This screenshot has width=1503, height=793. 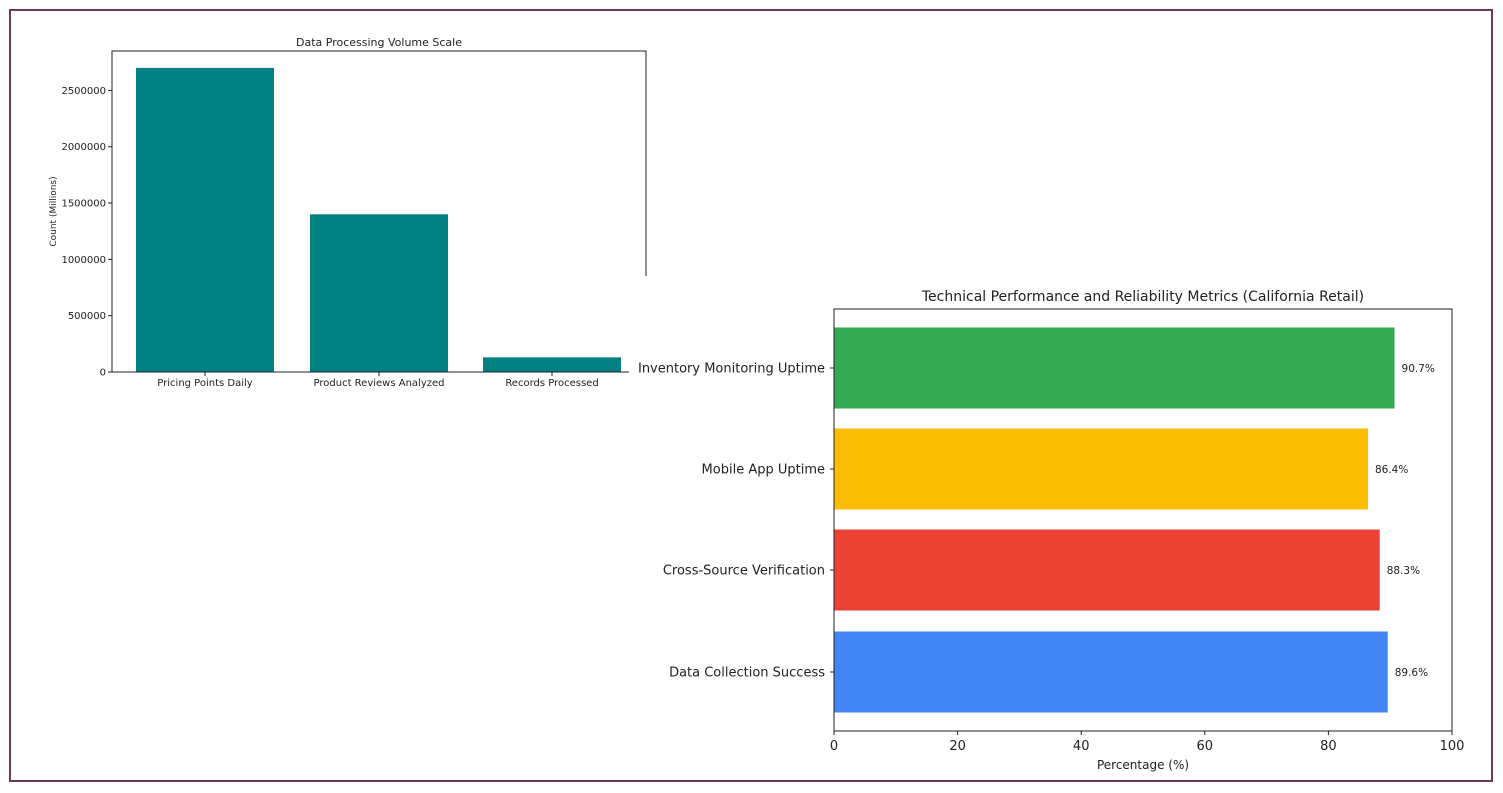 I want to click on x-tick-label: 60, so click(x=1205, y=746).